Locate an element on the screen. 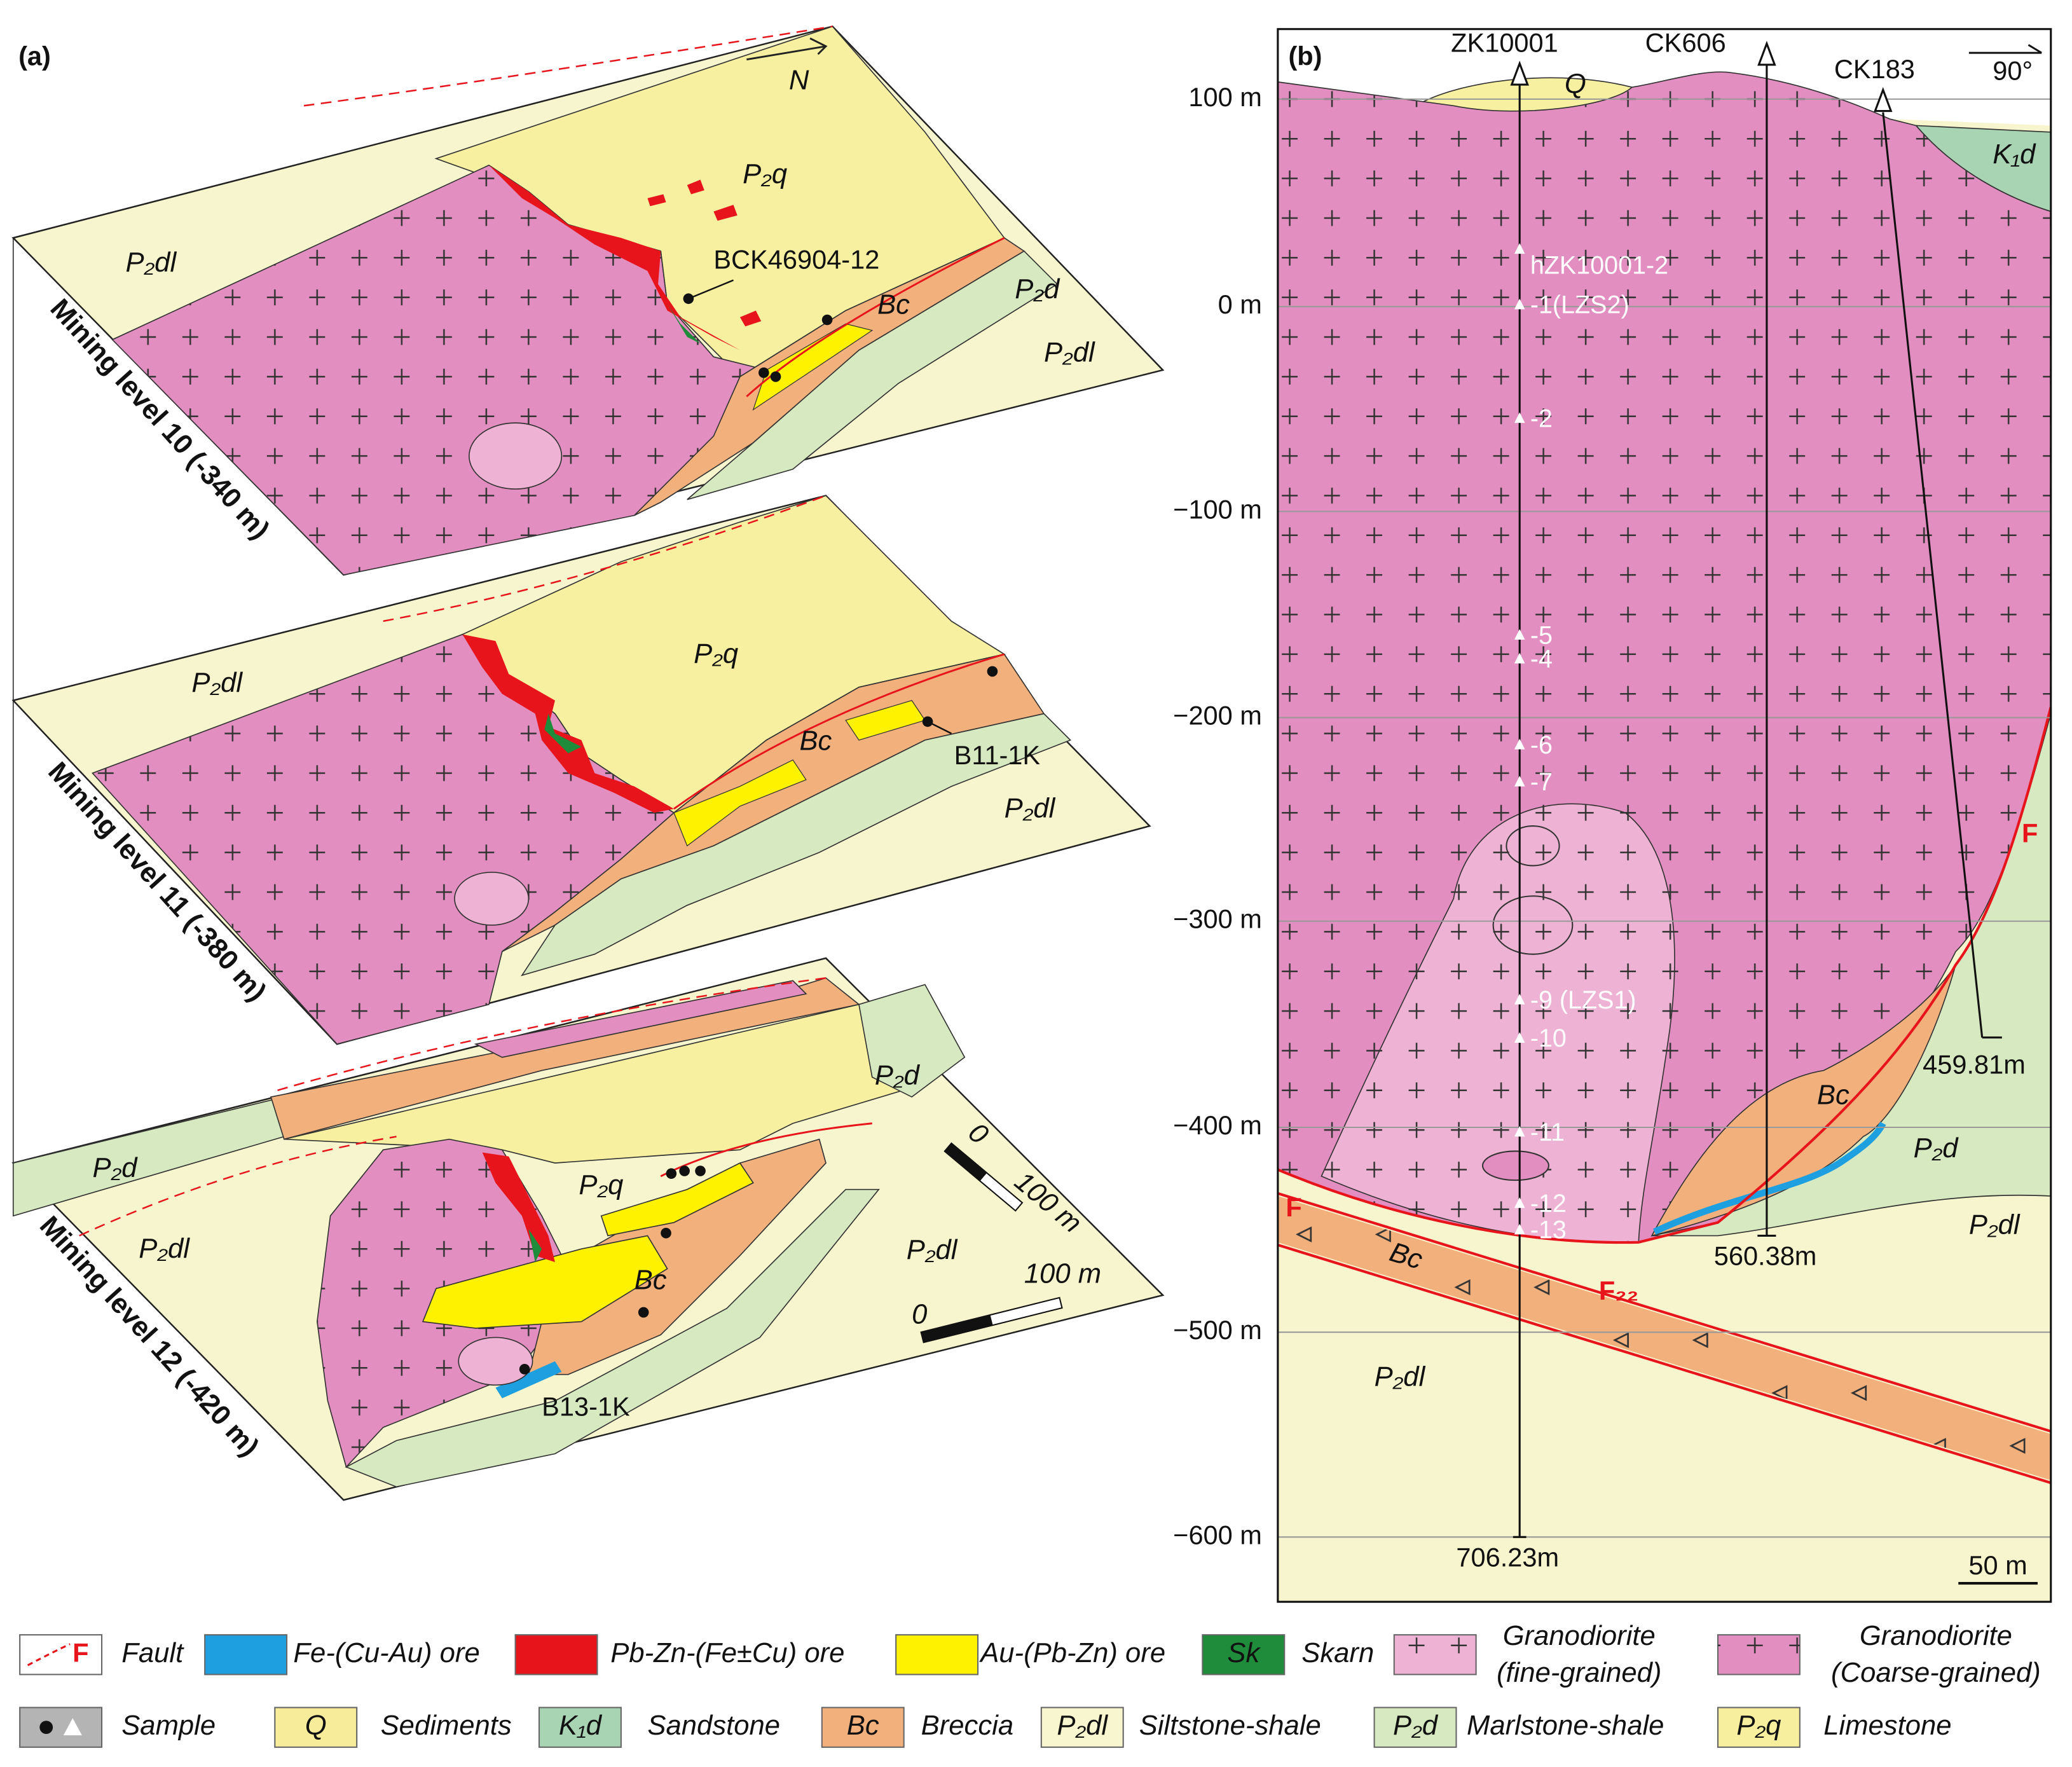 The image size is (2072, 1767). depth-label: −300 m is located at coordinates (1217, 919).